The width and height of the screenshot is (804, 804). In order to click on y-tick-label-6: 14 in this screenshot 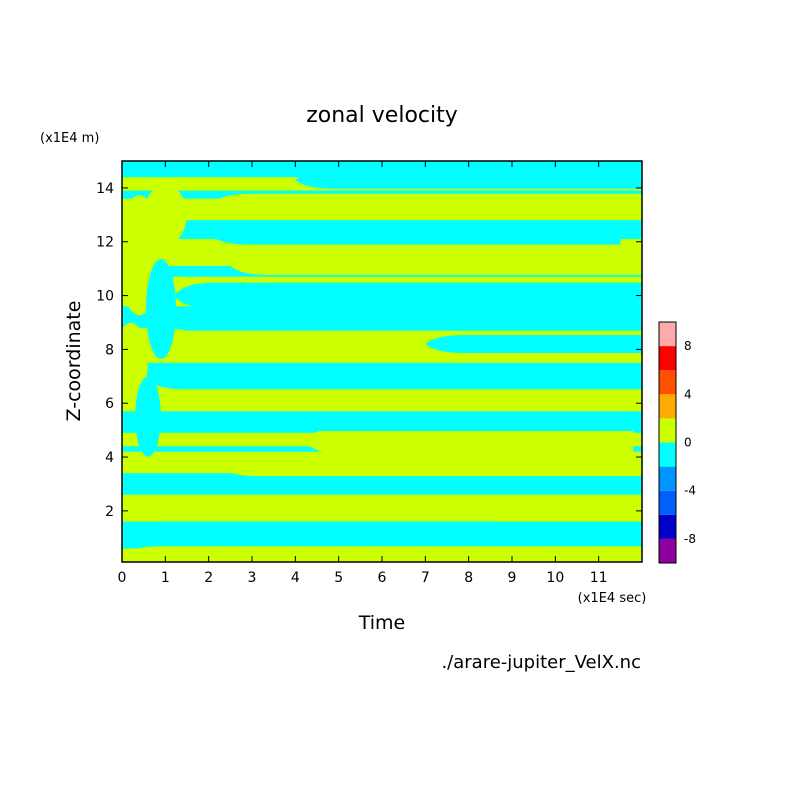, I will do `click(105, 189)`.